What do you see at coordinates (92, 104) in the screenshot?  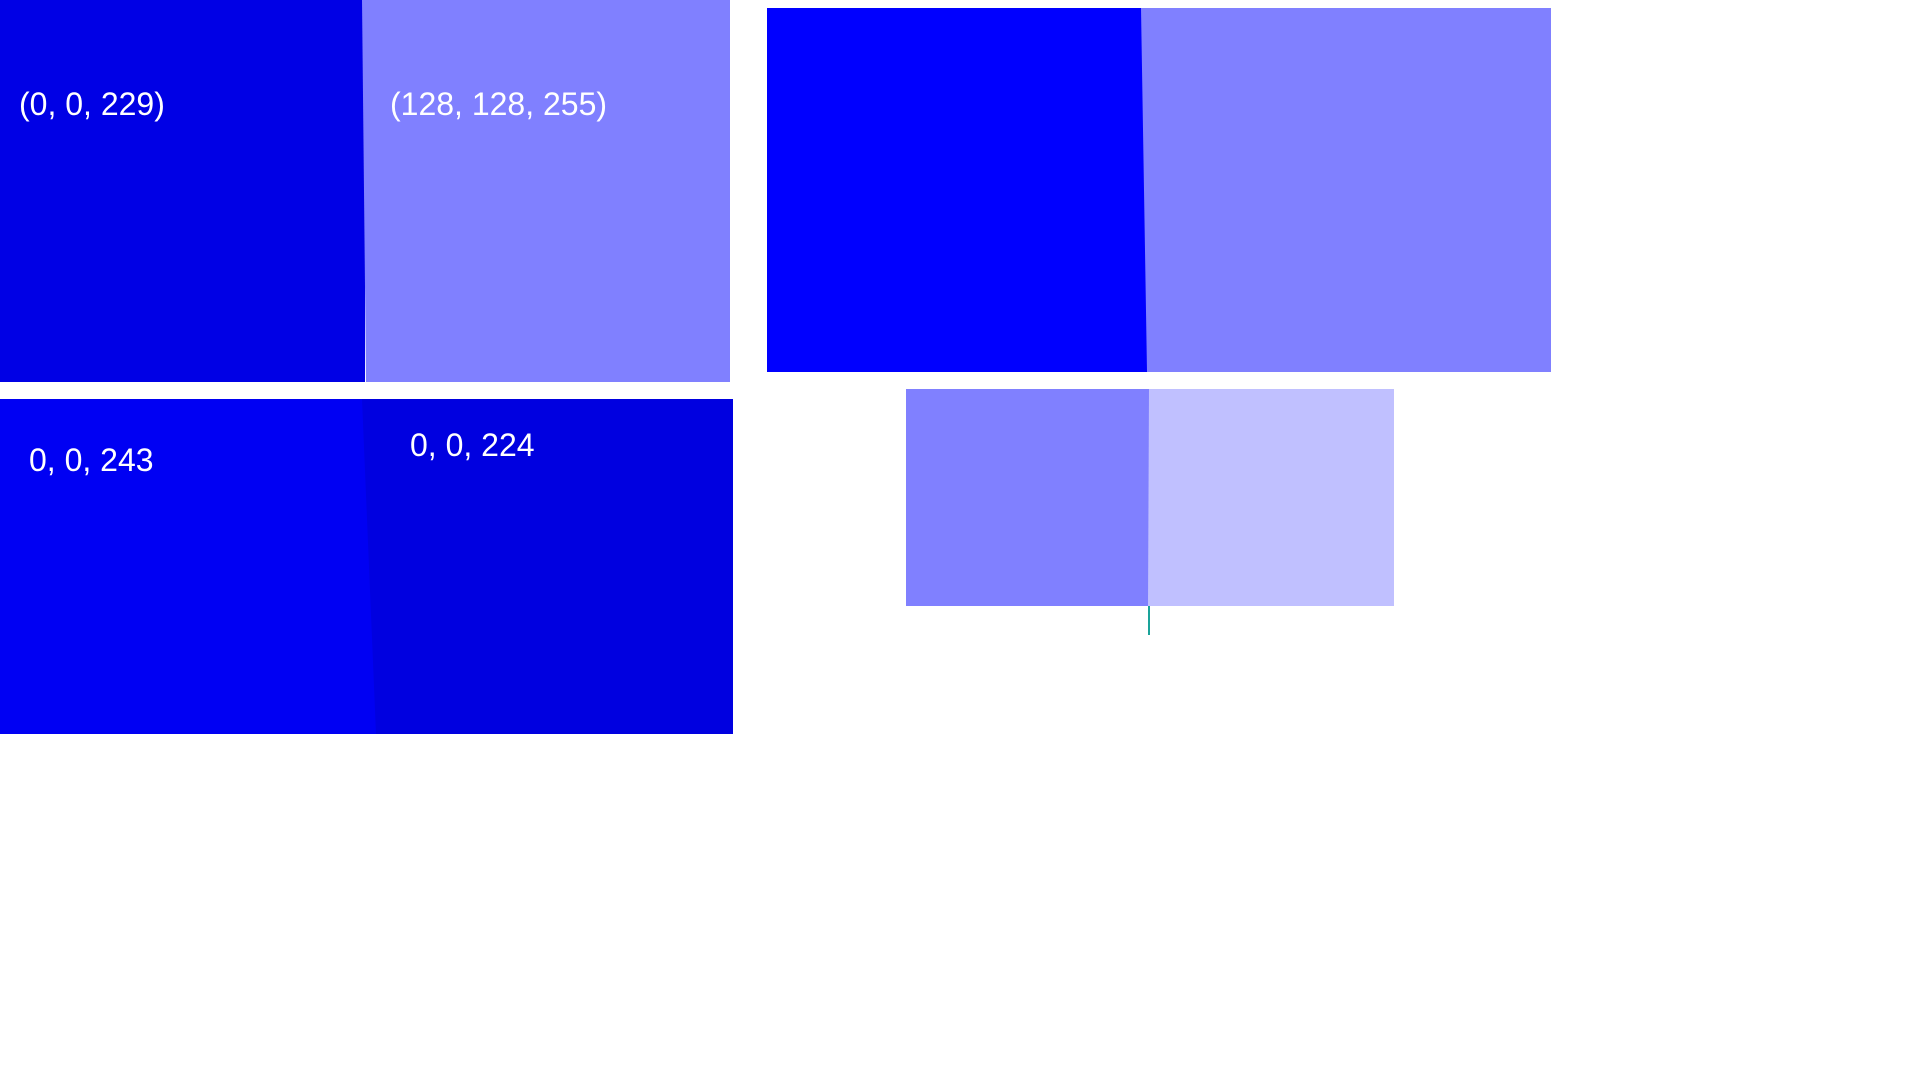 I see `swatch-label-0-0-229: (0, 0, 229)` at bounding box center [92, 104].